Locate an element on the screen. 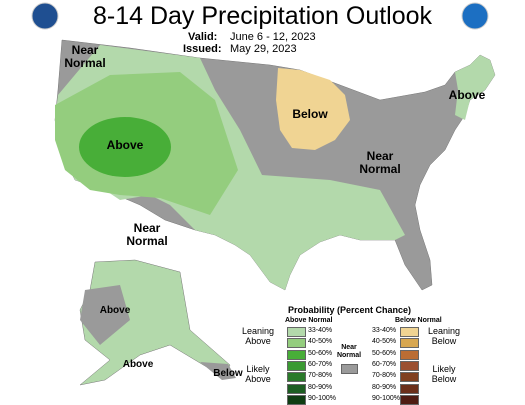 Image resolution: width=525 pixels, height=405 pixels. issued-date: May 29, 2023 is located at coordinates (263, 49).